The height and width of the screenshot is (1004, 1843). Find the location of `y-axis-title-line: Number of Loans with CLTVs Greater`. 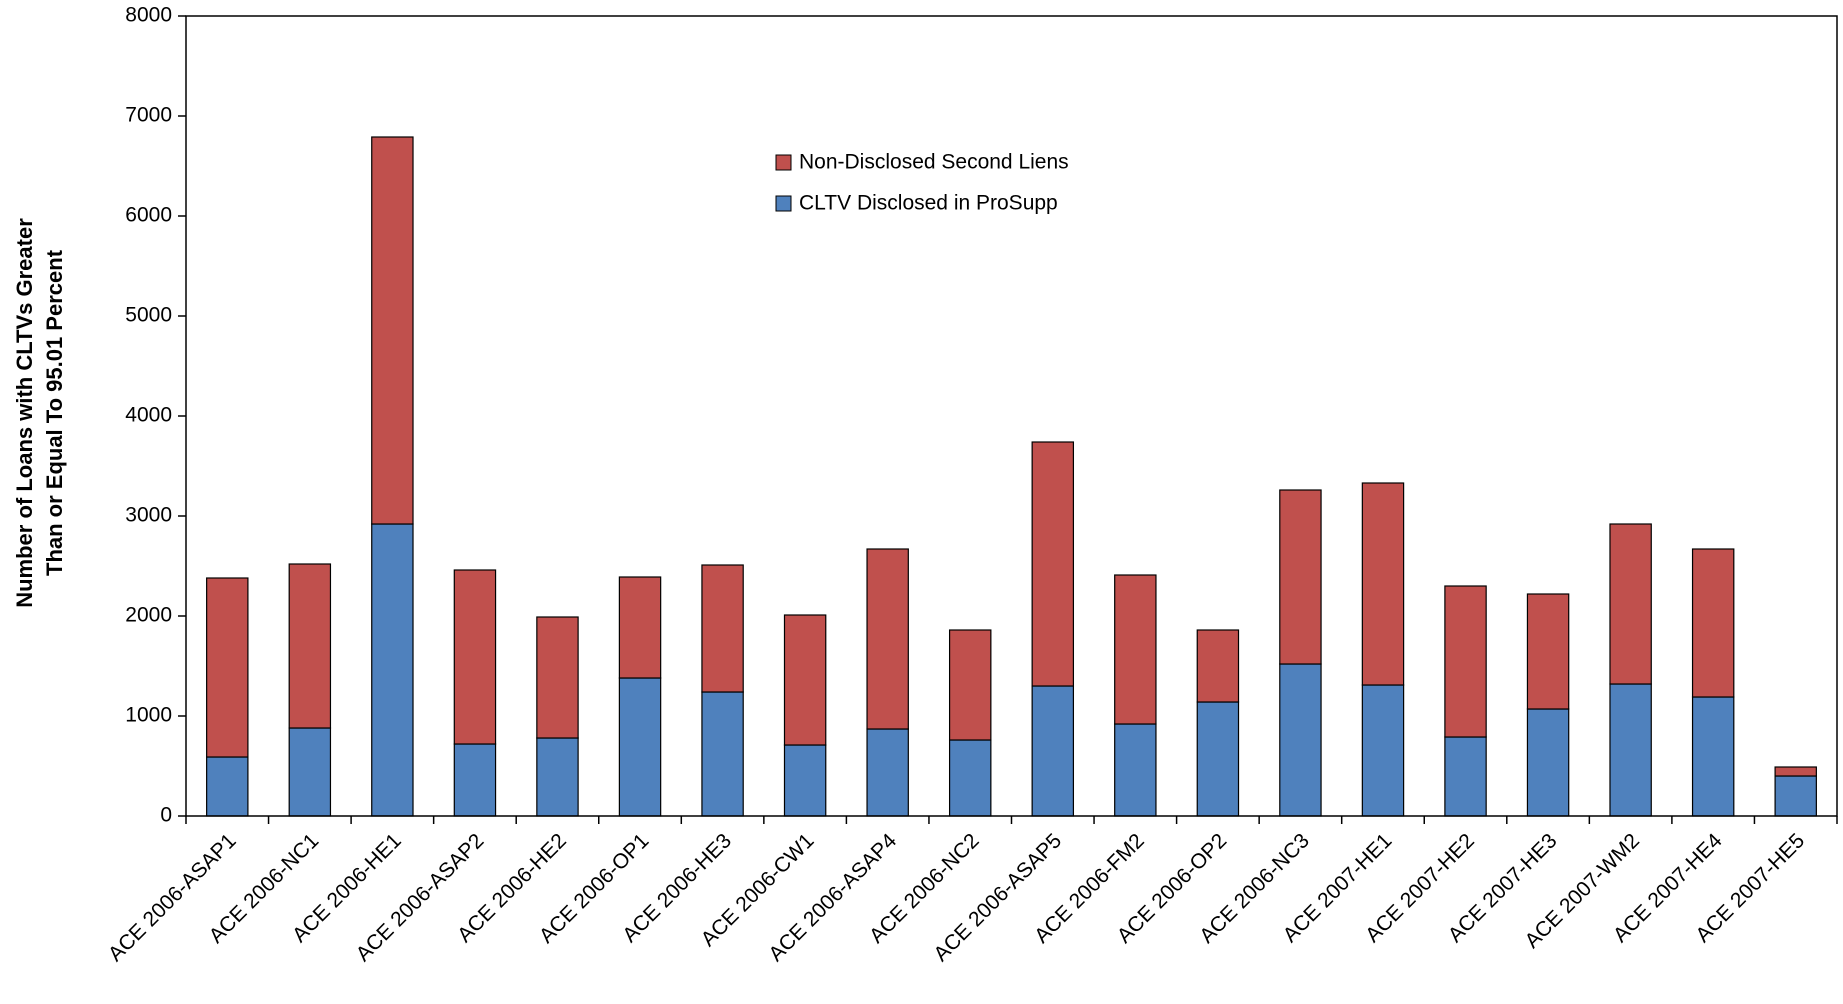

y-axis-title-line: Number of Loans with CLTVs Greater is located at coordinates (24, 413).